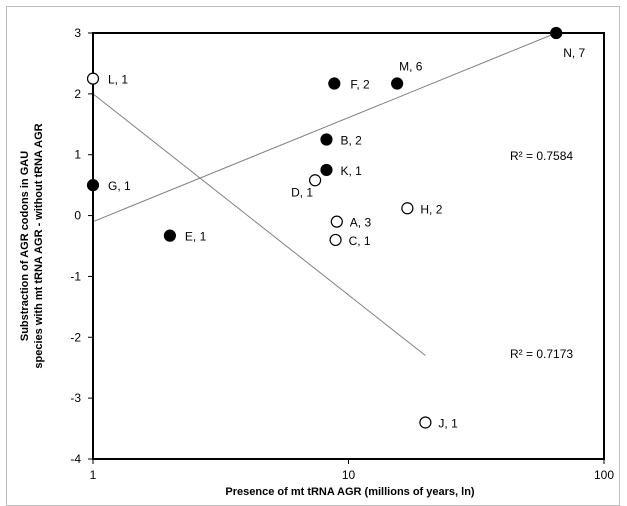  What do you see at coordinates (77, 33) in the screenshot?
I see `y-tick-label: 3` at bounding box center [77, 33].